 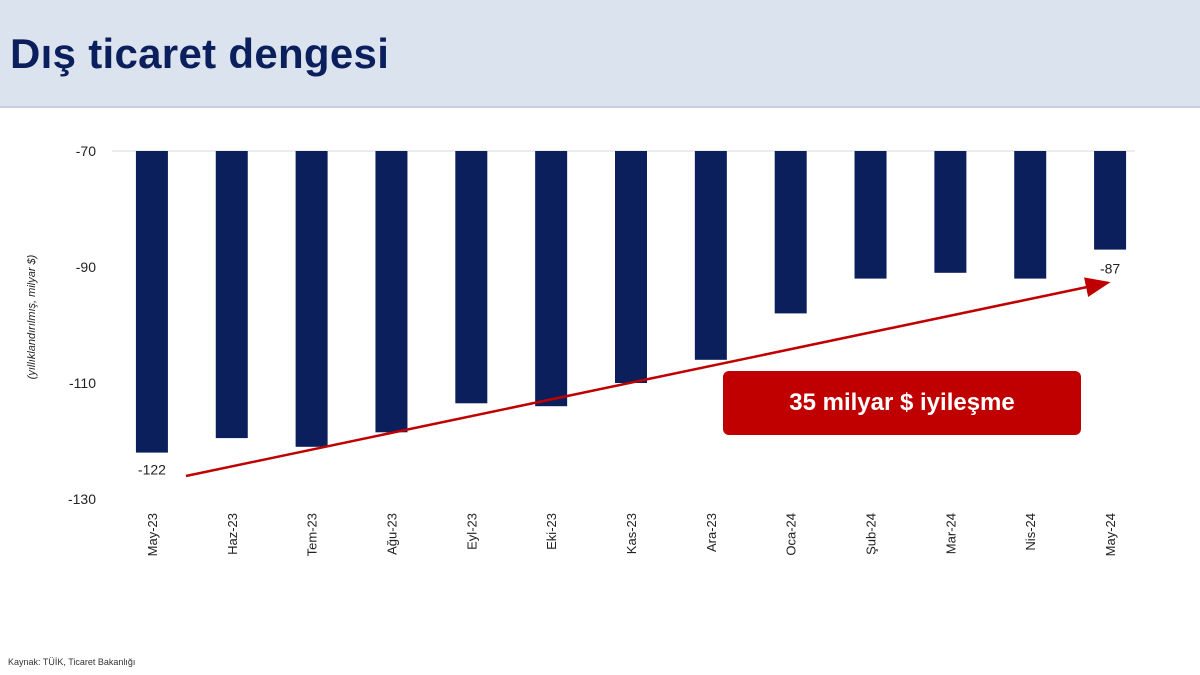 What do you see at coordinates (86, 267) in the screenshot?
I see `y-tick-label: -90` at bounding box center [86, 267].